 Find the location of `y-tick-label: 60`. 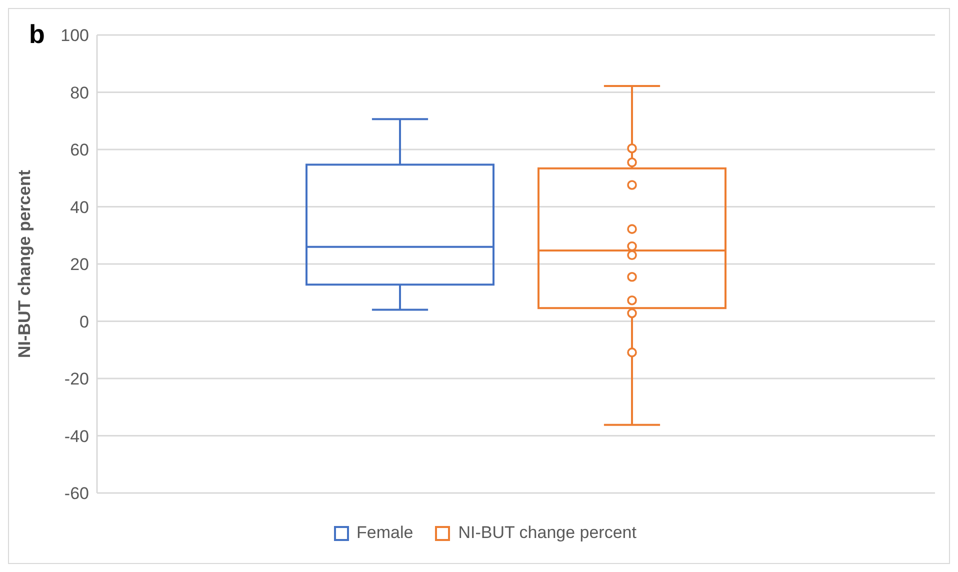

y-tick-label: 60 is located at coordinates (79, 150).